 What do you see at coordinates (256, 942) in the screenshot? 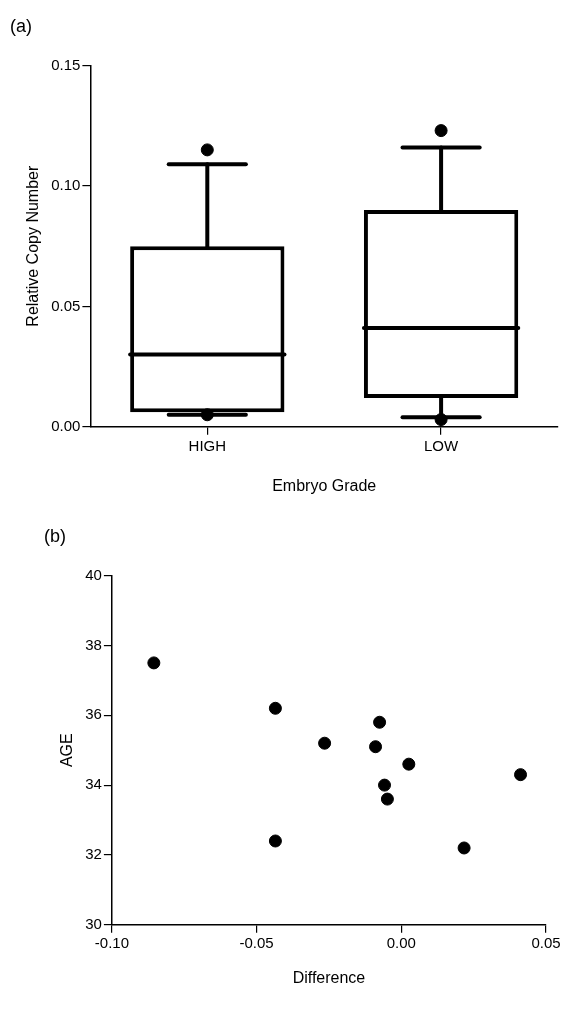
I see `x-tick-label: -0.05` at bounding box center [256, 942].